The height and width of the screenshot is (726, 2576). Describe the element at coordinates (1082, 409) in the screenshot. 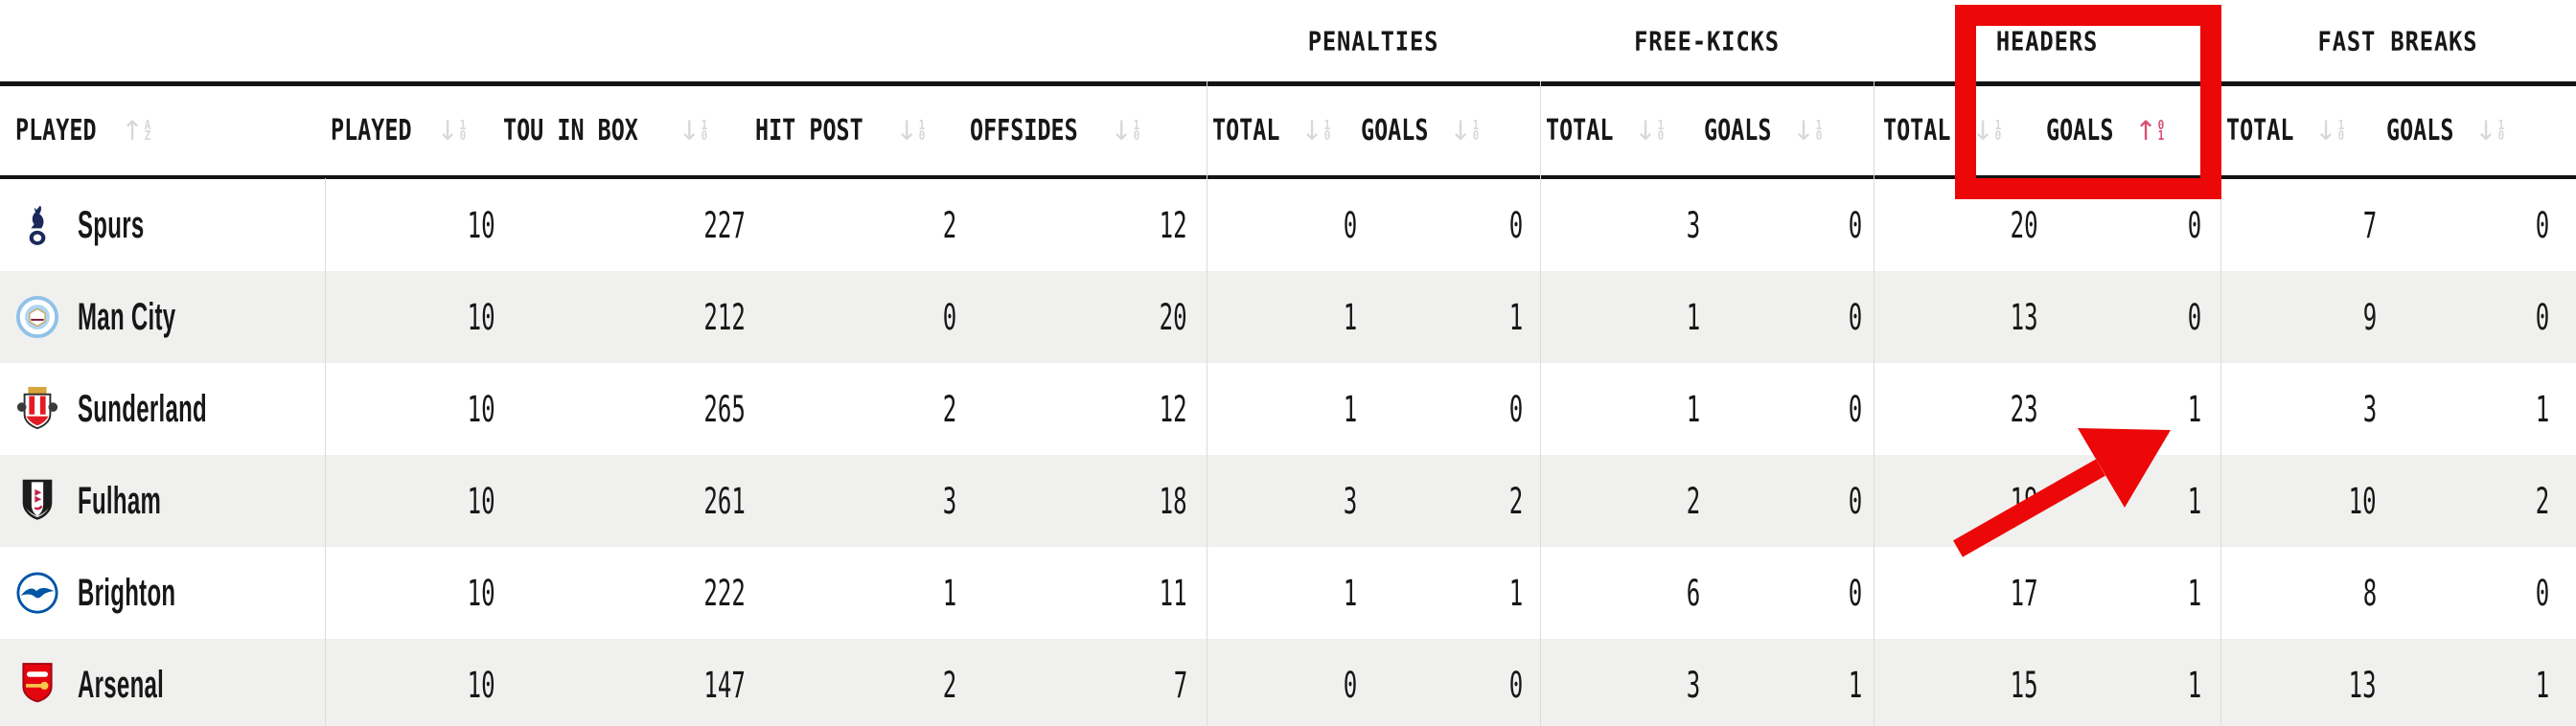

I see `stat-cell: 12` at that location.